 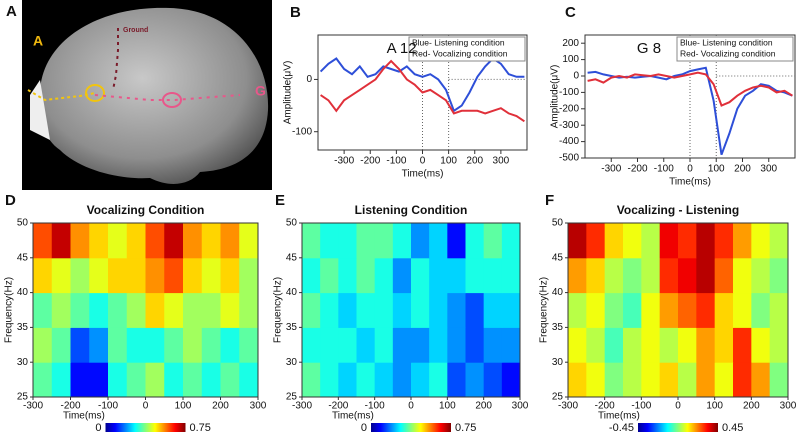 What do you see at coordinates (483, 406) in the screenshot?
I see `x-tick-label: 200` at bounding box center [483, 406].